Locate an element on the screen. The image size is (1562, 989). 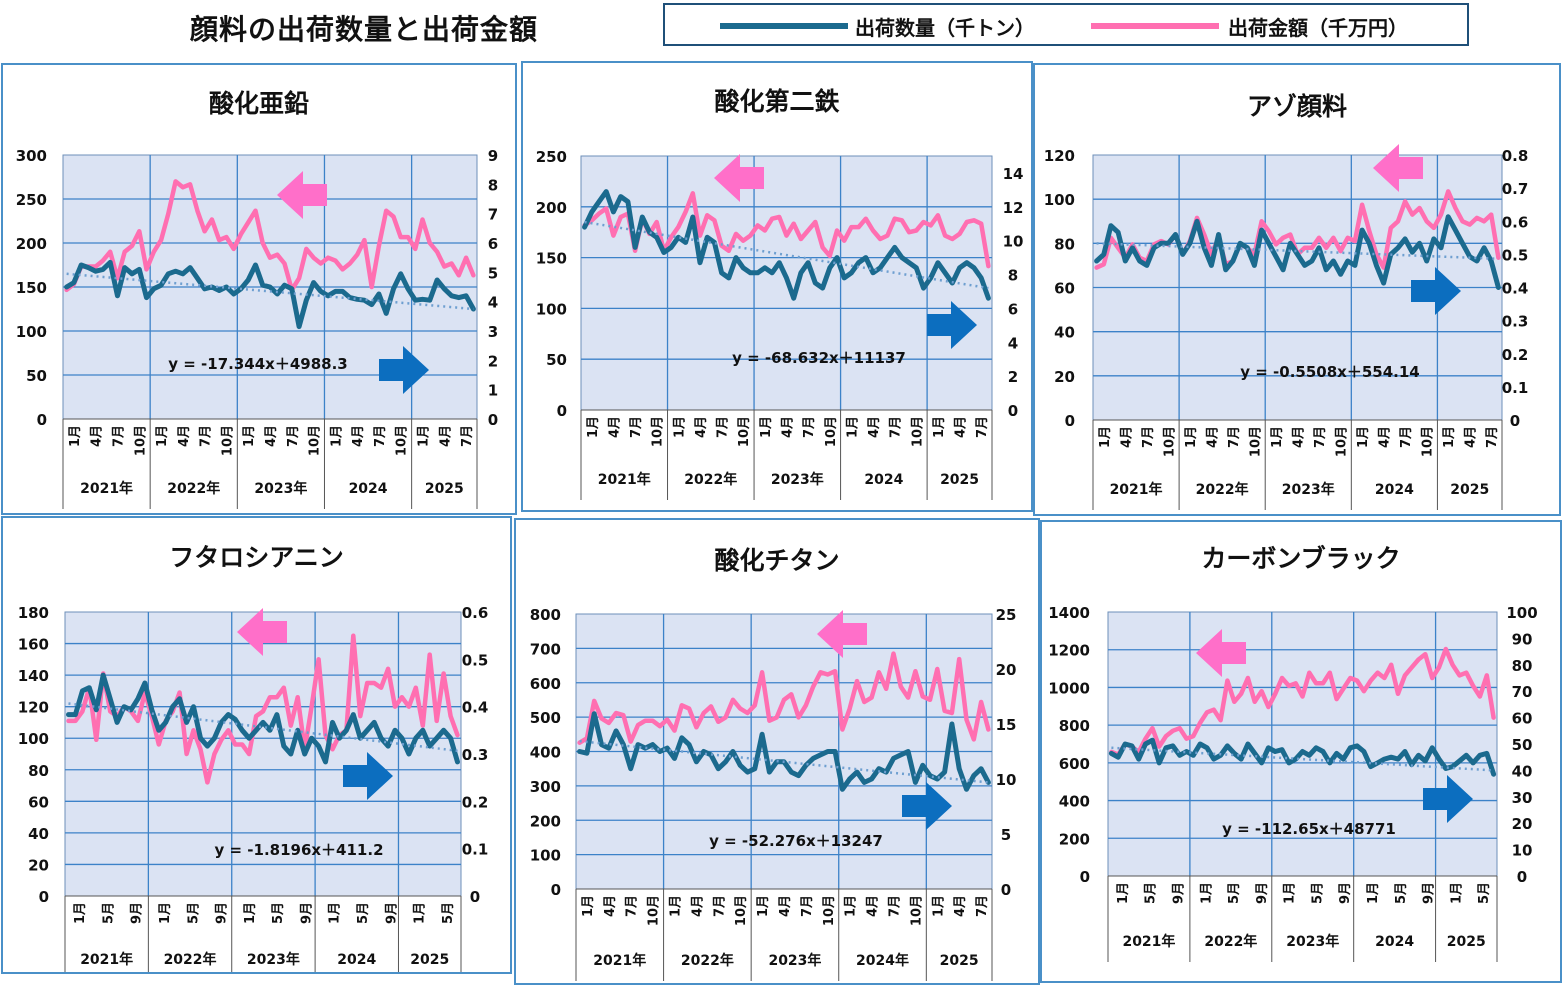
trend-equation: y = -17.344x＋4988.3 is located at coordinates (257, 364).